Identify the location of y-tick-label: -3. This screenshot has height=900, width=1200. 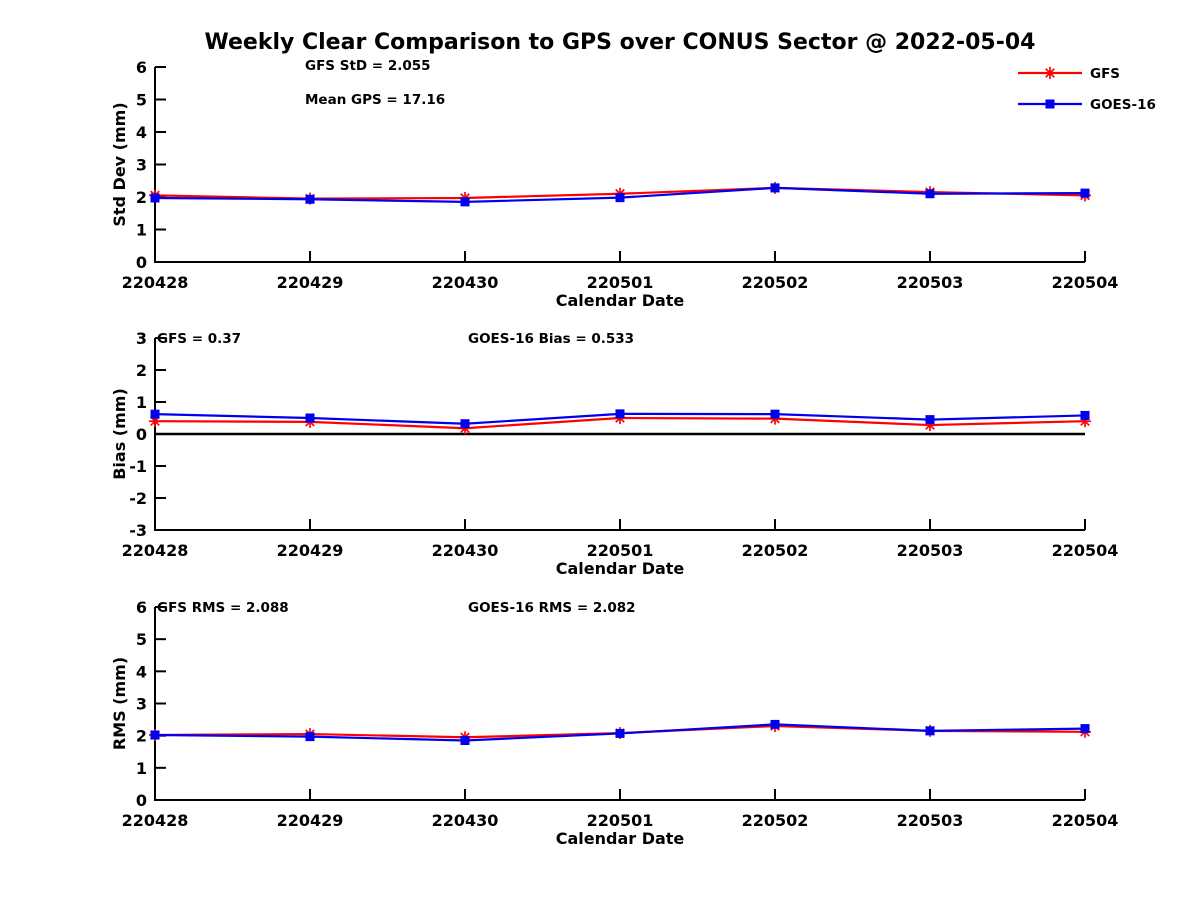
(138, 530).